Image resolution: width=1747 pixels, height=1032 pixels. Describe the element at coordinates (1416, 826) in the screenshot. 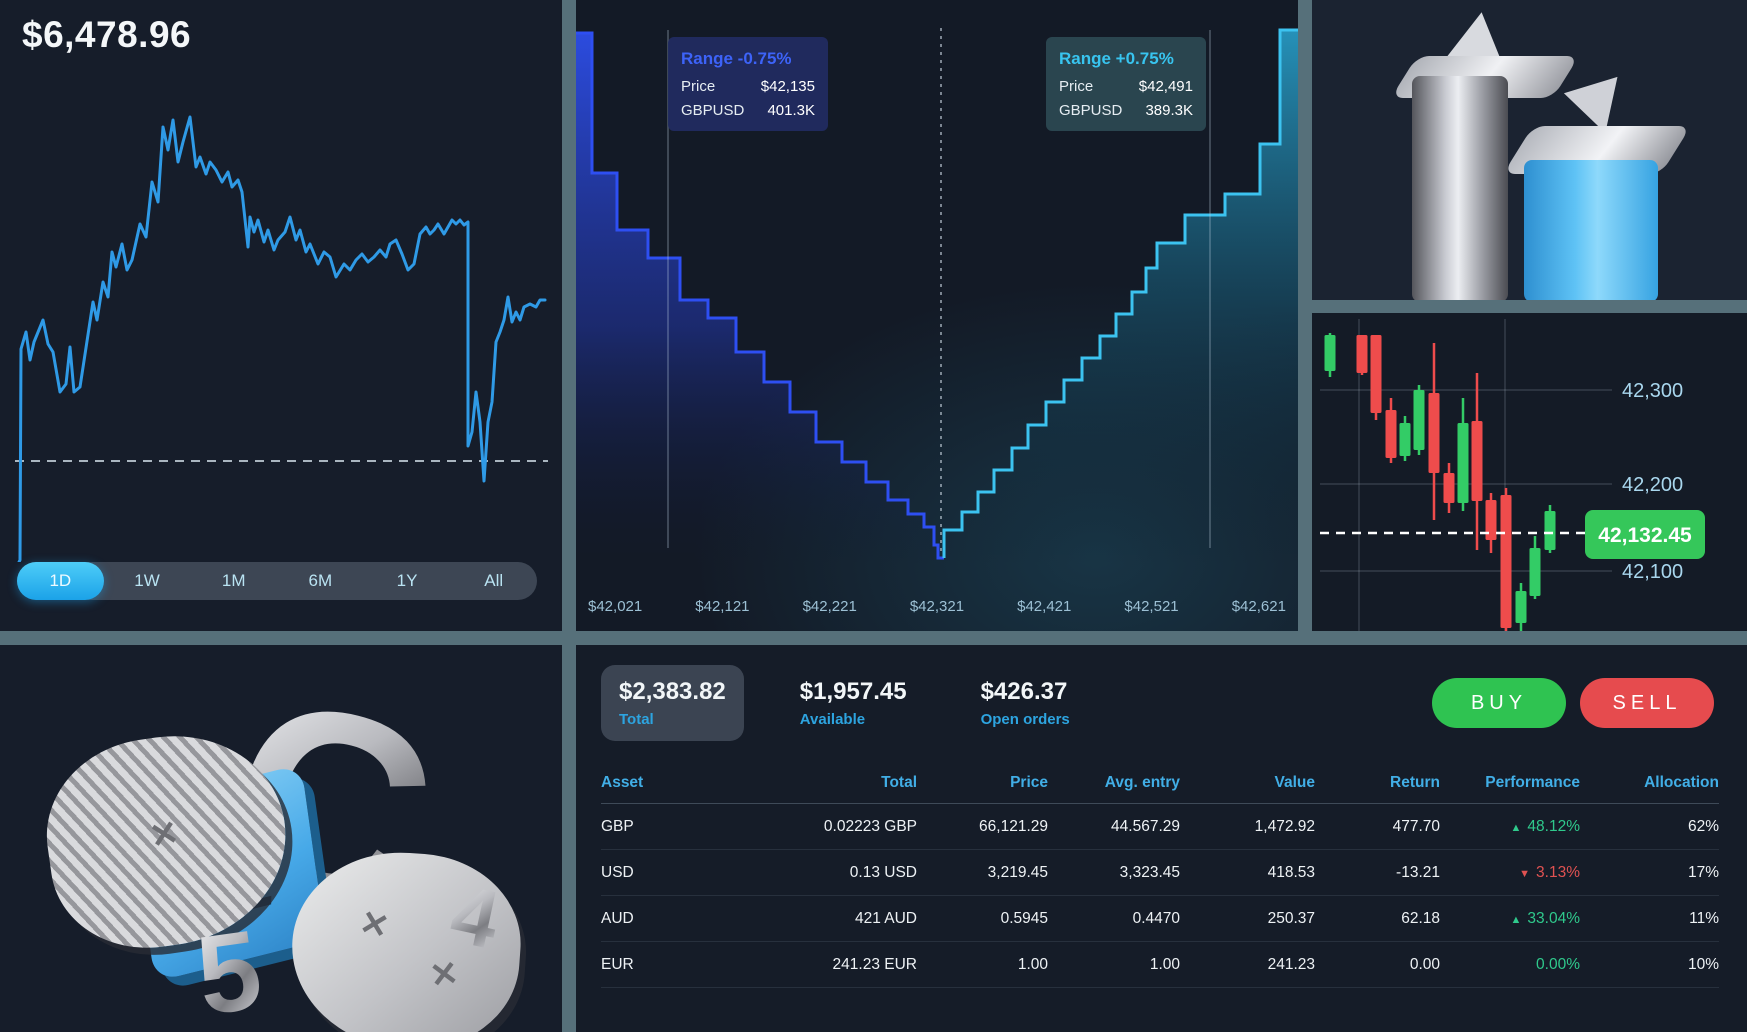

I see `cell: 477.70` at that location.